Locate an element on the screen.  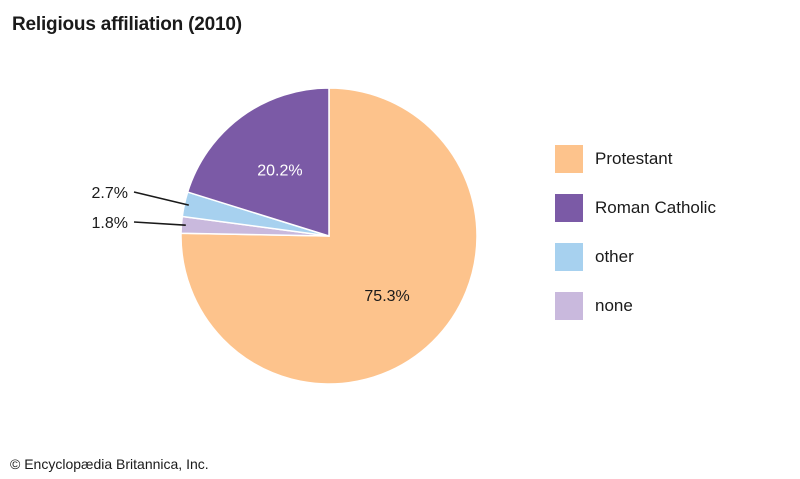
slice-labels: 75.3% 1.8% 2.7% 20.2% is located at coordinates (251, 233).